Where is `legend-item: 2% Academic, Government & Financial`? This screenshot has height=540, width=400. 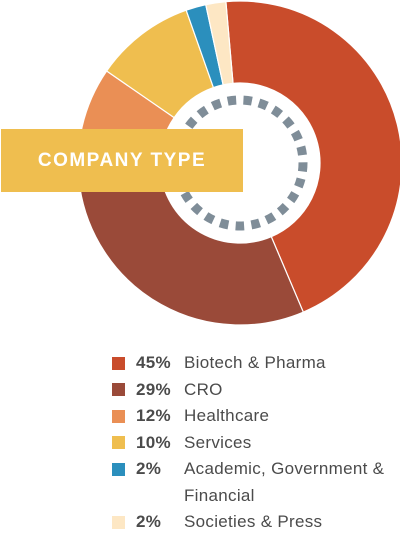
legend-item: 2% Academic, Government & Financial is located at coordinates (256, 482).